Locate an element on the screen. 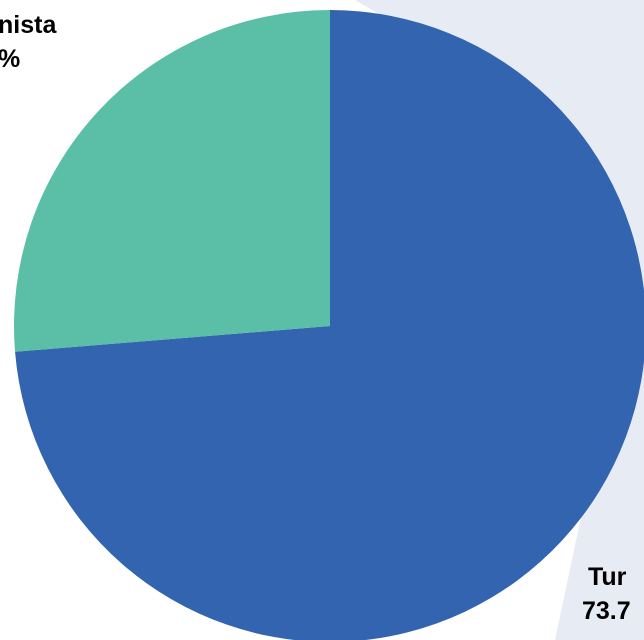  excursionista-label-value: % is located at coordinates (28, 59).